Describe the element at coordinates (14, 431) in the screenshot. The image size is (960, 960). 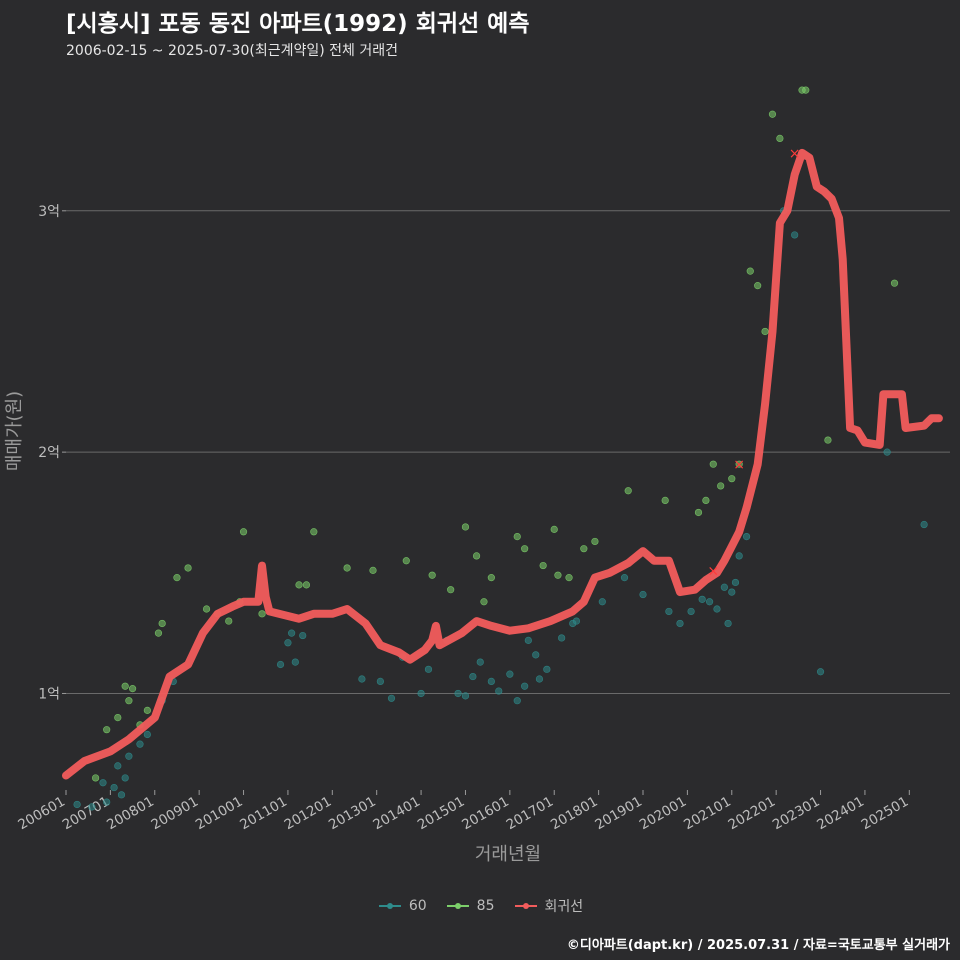
I see `y-axis-label: 매매가(원)` at that location.